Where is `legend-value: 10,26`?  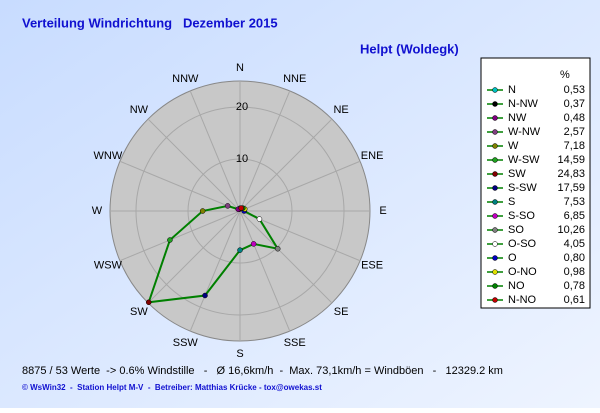 legend-value: 10,26 is located at coordinates (571, 230).